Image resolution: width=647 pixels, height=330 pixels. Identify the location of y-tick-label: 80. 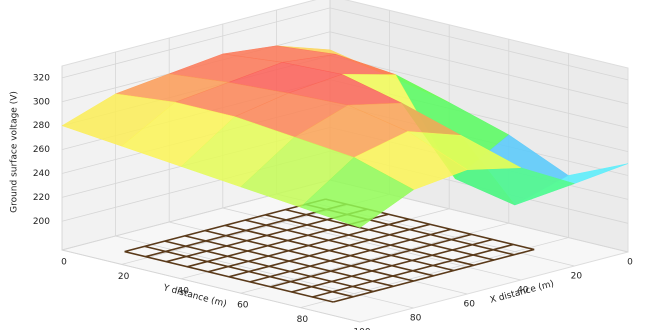
(303, 320).